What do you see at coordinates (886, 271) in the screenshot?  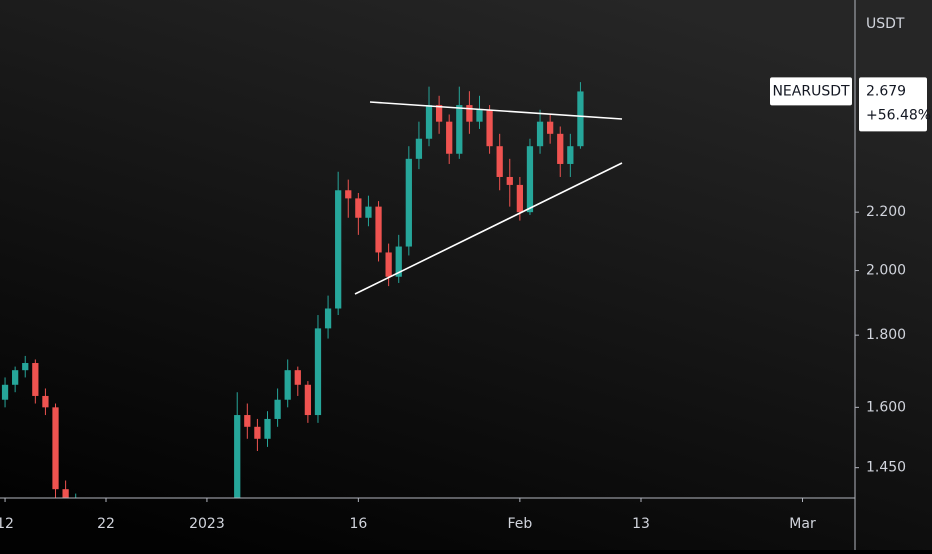 I see `y-tick-label: 2.000` at bounding box center [886, 271].